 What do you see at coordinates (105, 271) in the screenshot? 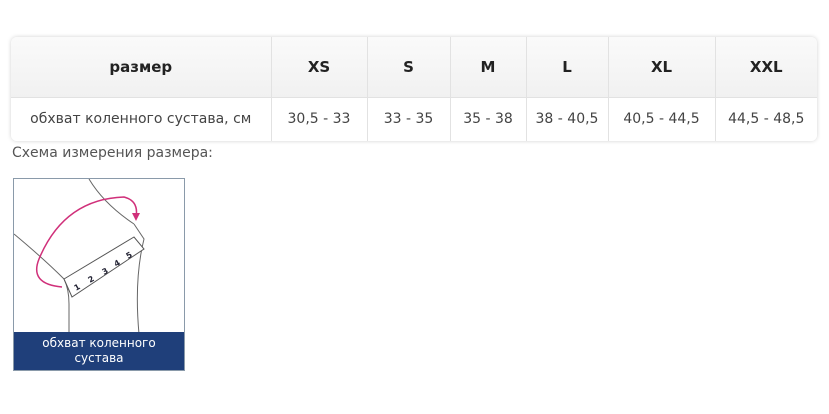
I see `svg-text: 3` at bounding box center [105, 271].